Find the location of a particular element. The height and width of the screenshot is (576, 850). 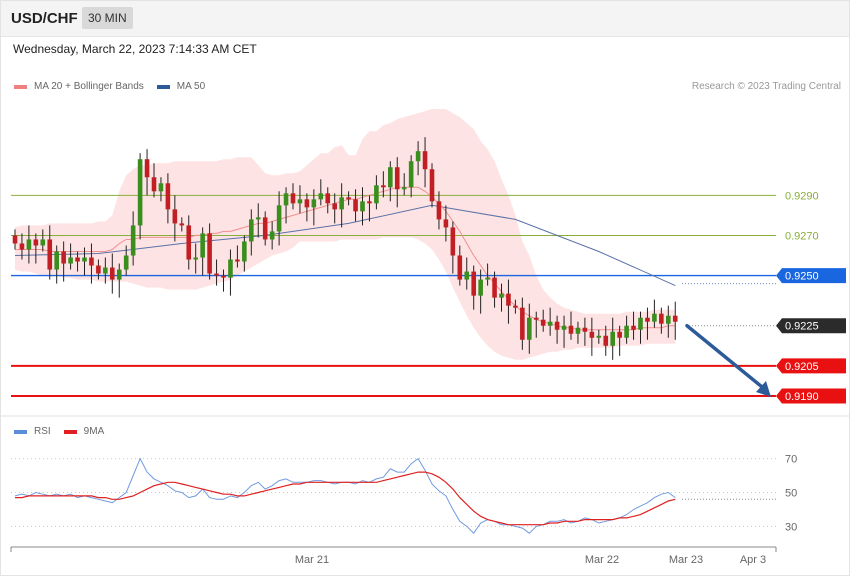

rsi-level-label-50: 50 is located at coordinates (791, 494).